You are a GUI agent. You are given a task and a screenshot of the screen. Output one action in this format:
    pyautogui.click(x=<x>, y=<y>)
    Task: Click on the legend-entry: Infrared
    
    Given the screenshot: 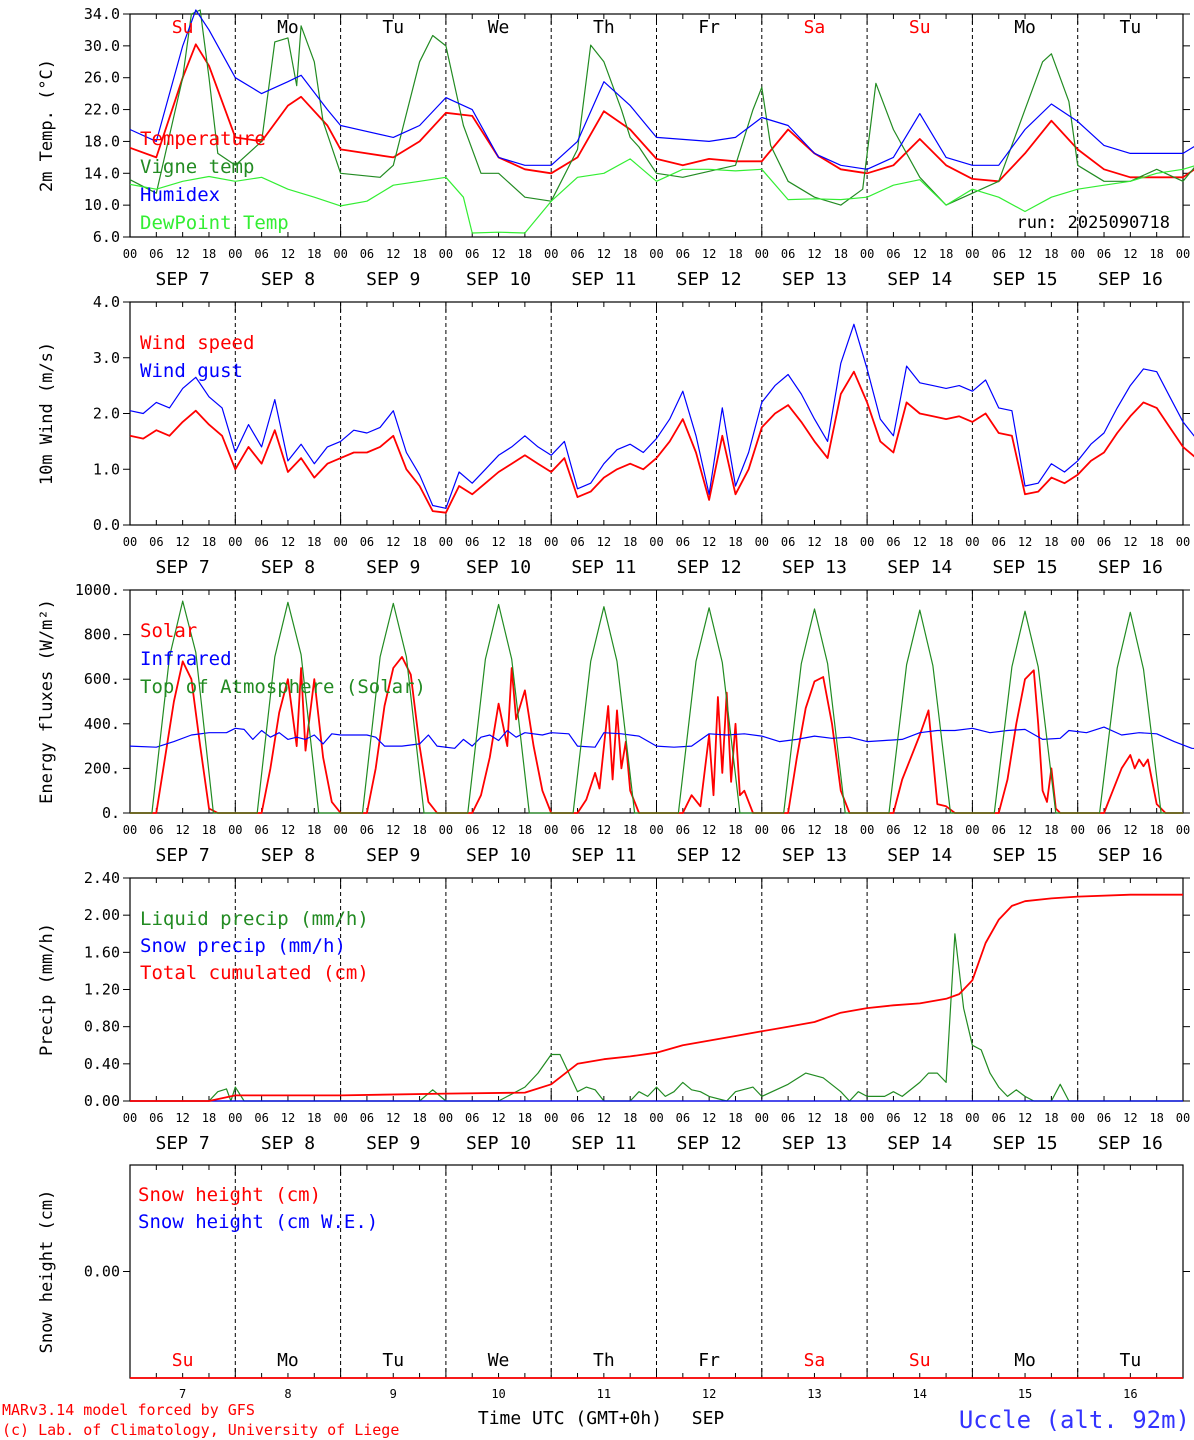 What is the action you would take?
    pyautogui.click(x=186, y=659)
    